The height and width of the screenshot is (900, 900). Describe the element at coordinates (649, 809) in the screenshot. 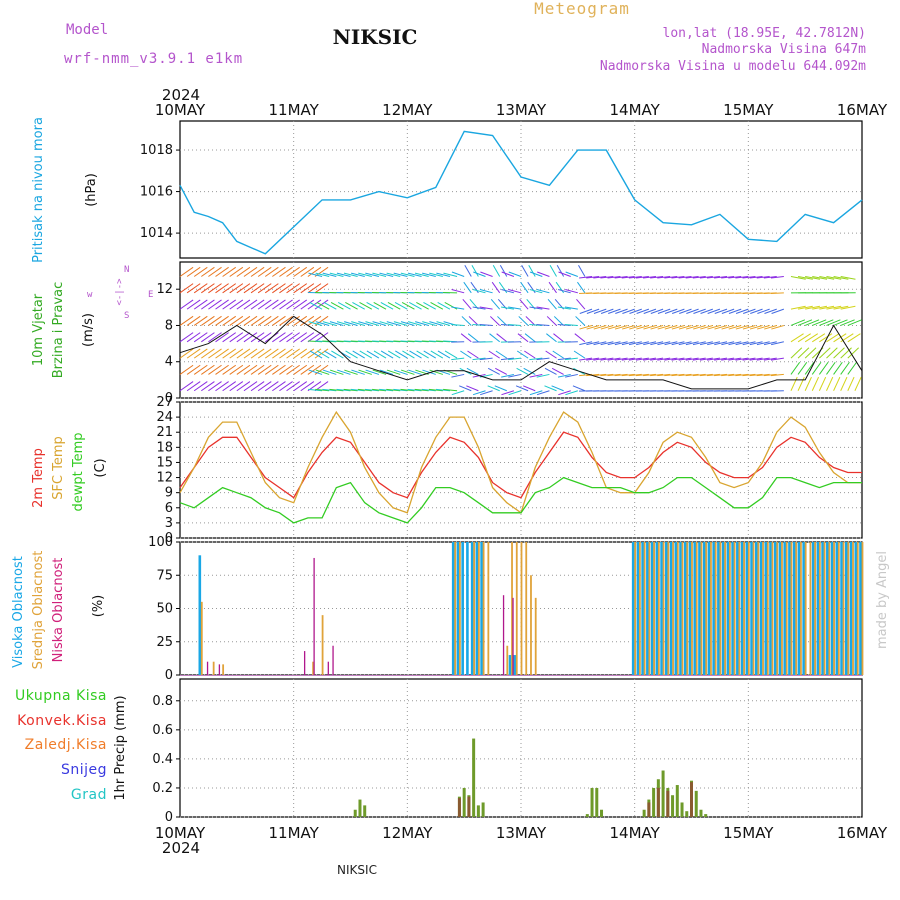

I see `precip-conv-bar` at that location.